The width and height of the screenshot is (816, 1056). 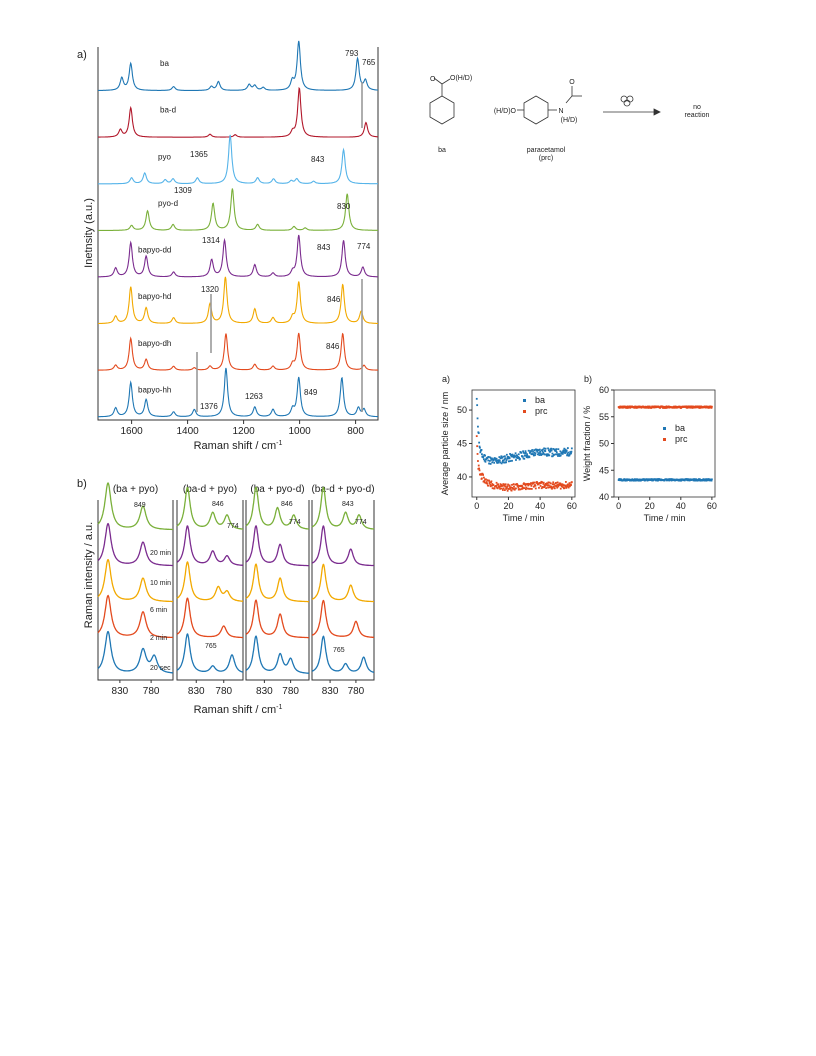 What do you see at coordinates (541, 411) in the screenshot?
I see `legend-label: prc` at bounding box center [541, 411].